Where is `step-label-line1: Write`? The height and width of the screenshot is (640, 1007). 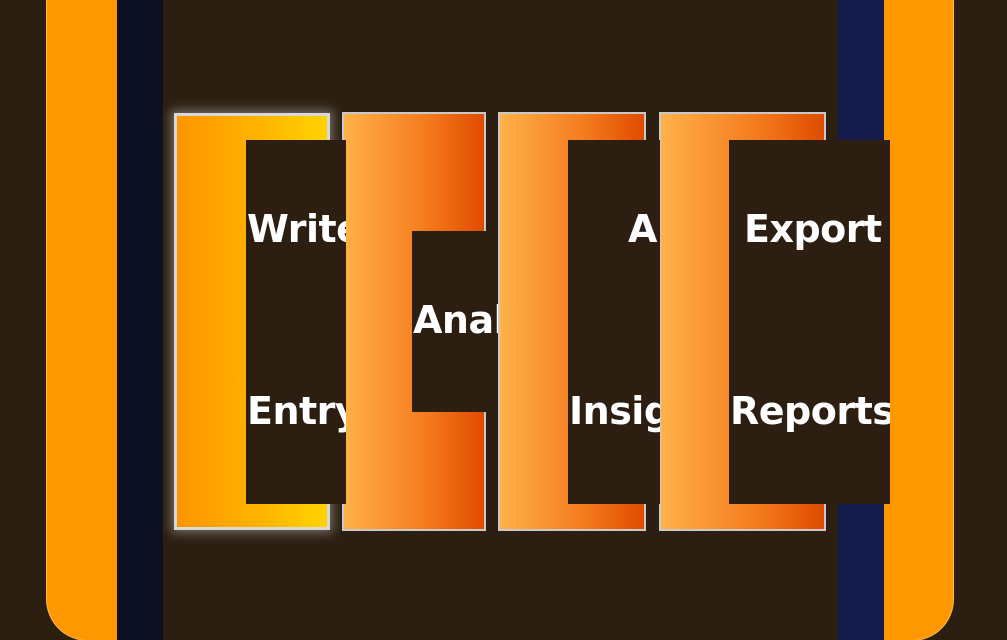 step-label-line1: Write is located at coordinates (296, 229).